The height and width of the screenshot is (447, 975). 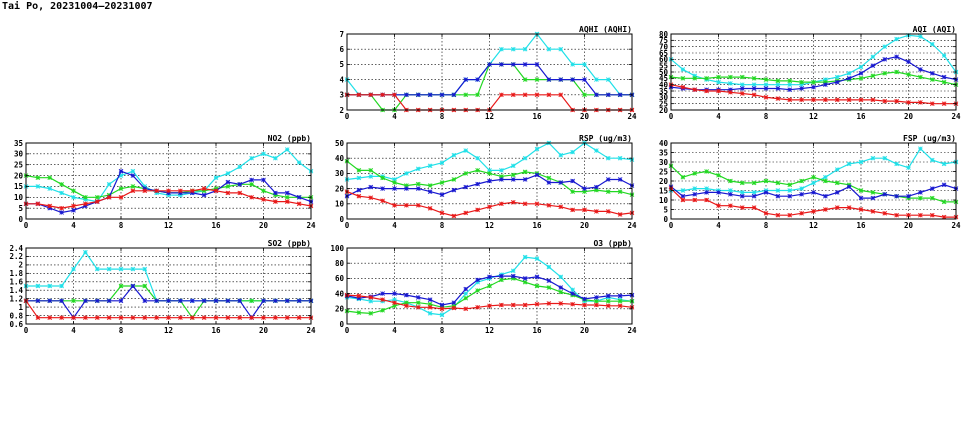 I want to click on grid, so click(x=489, y=72).